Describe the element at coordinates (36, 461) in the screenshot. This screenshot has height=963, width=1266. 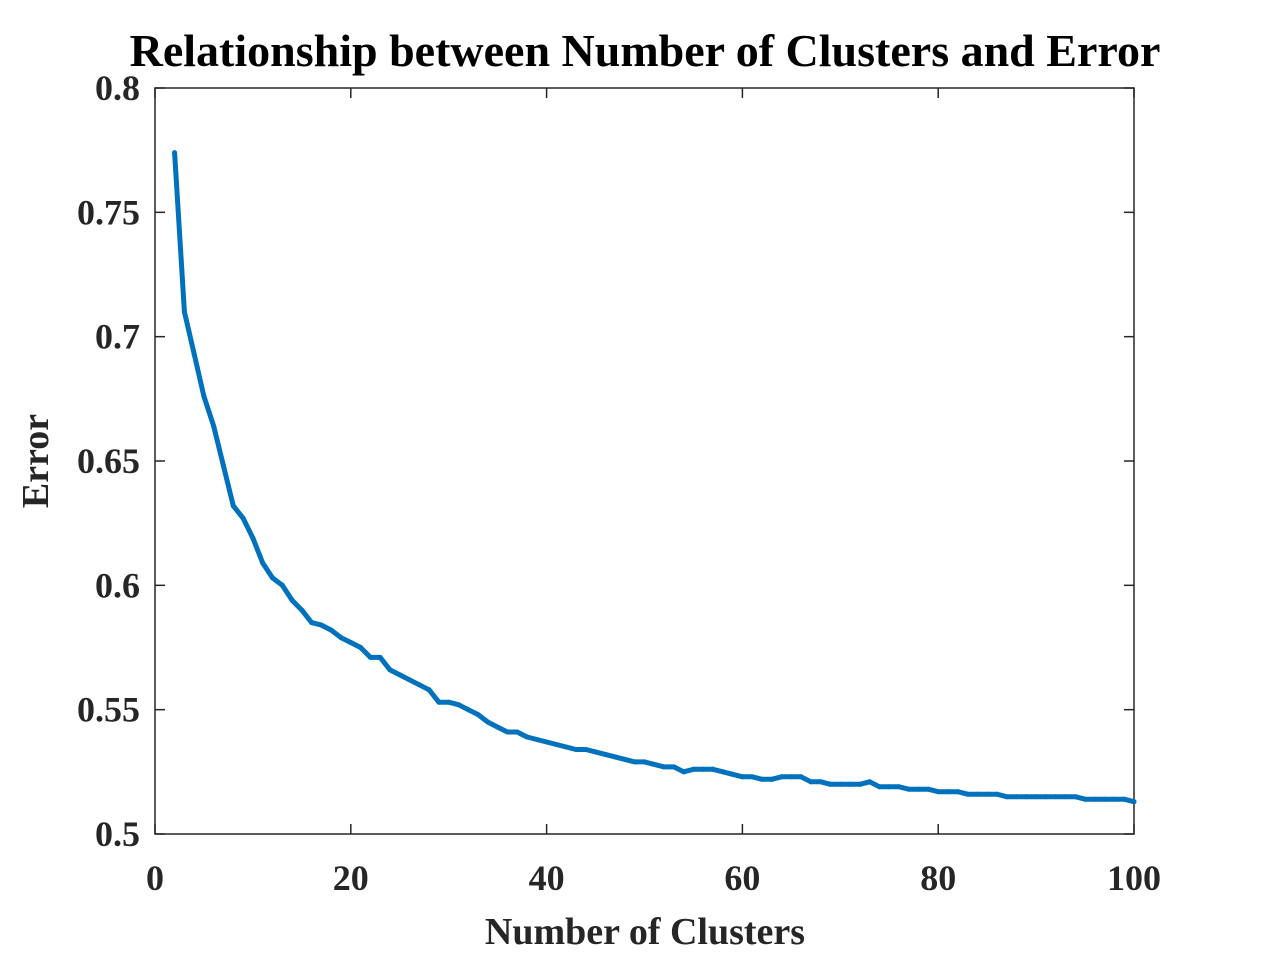
I see `y-axis-label: Error` at that location.